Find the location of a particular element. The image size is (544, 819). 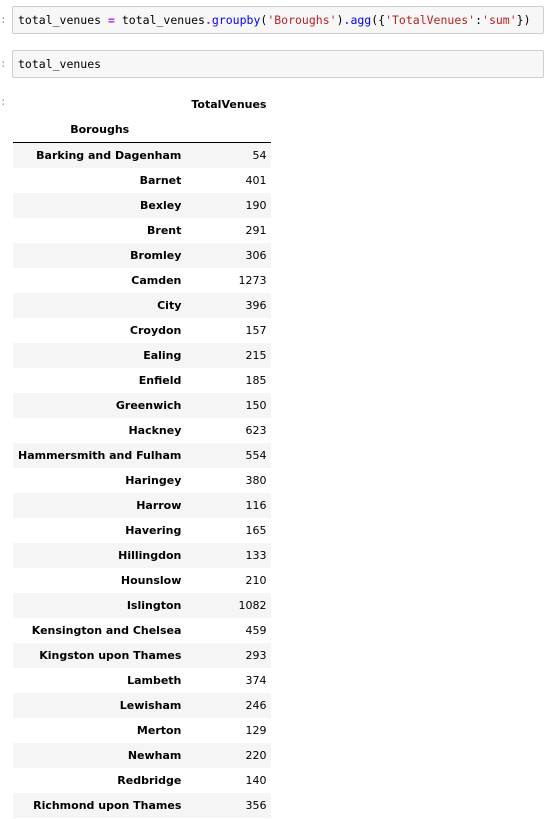

row-index-label: Bromley is located at coordinates (156, 255).